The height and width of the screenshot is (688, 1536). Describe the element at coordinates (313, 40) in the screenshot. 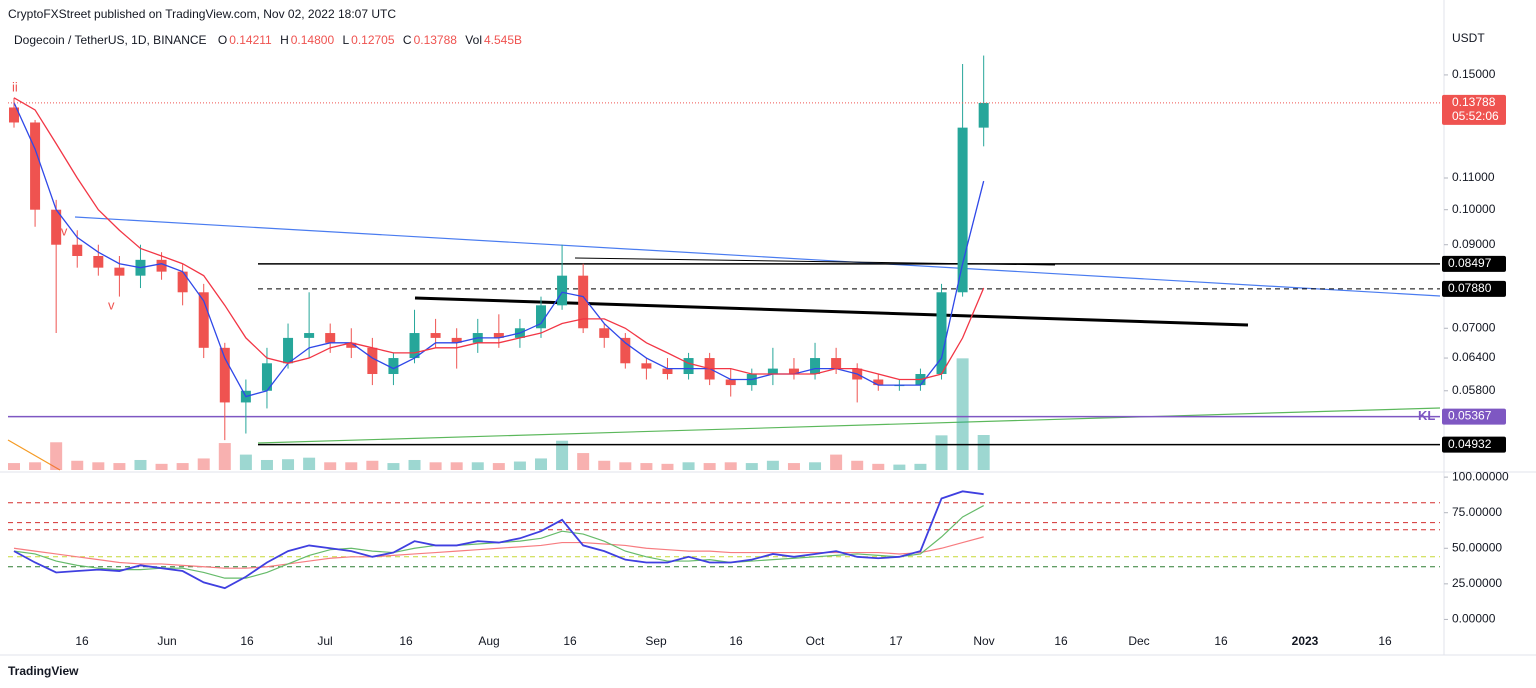

I see `ohlc-value: 0.14800` at that location.